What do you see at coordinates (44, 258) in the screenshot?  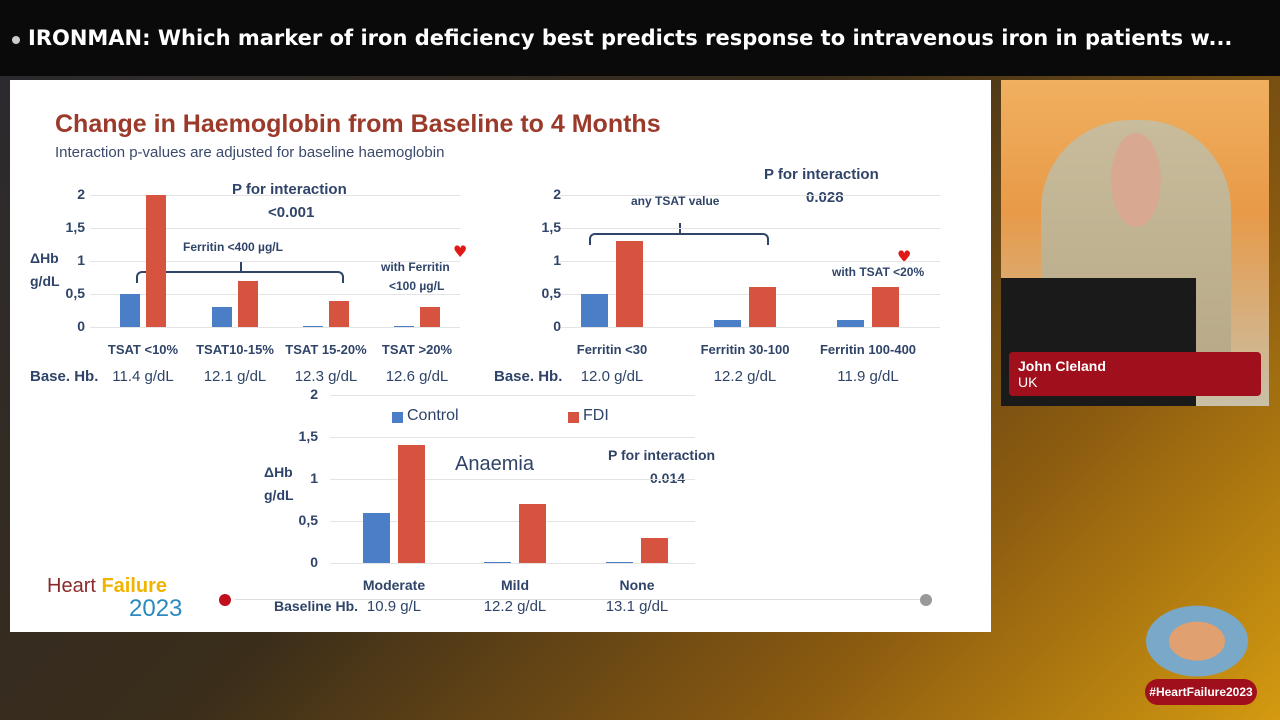 I see `y-axis-label-1a: ΔHb` at bounding box center [44, 258].